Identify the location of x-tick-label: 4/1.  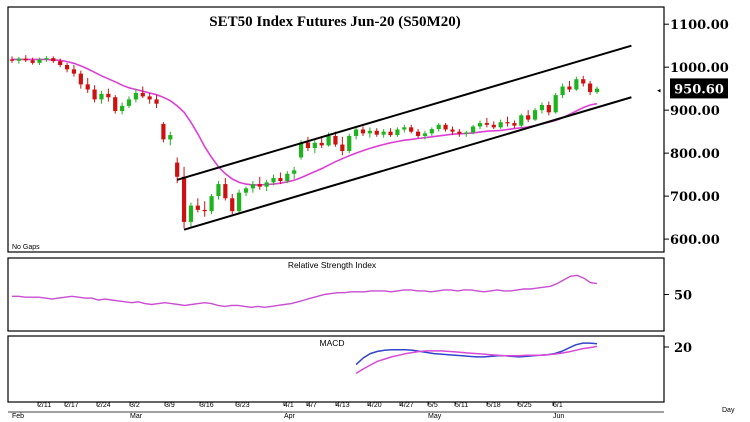
(289, 405).